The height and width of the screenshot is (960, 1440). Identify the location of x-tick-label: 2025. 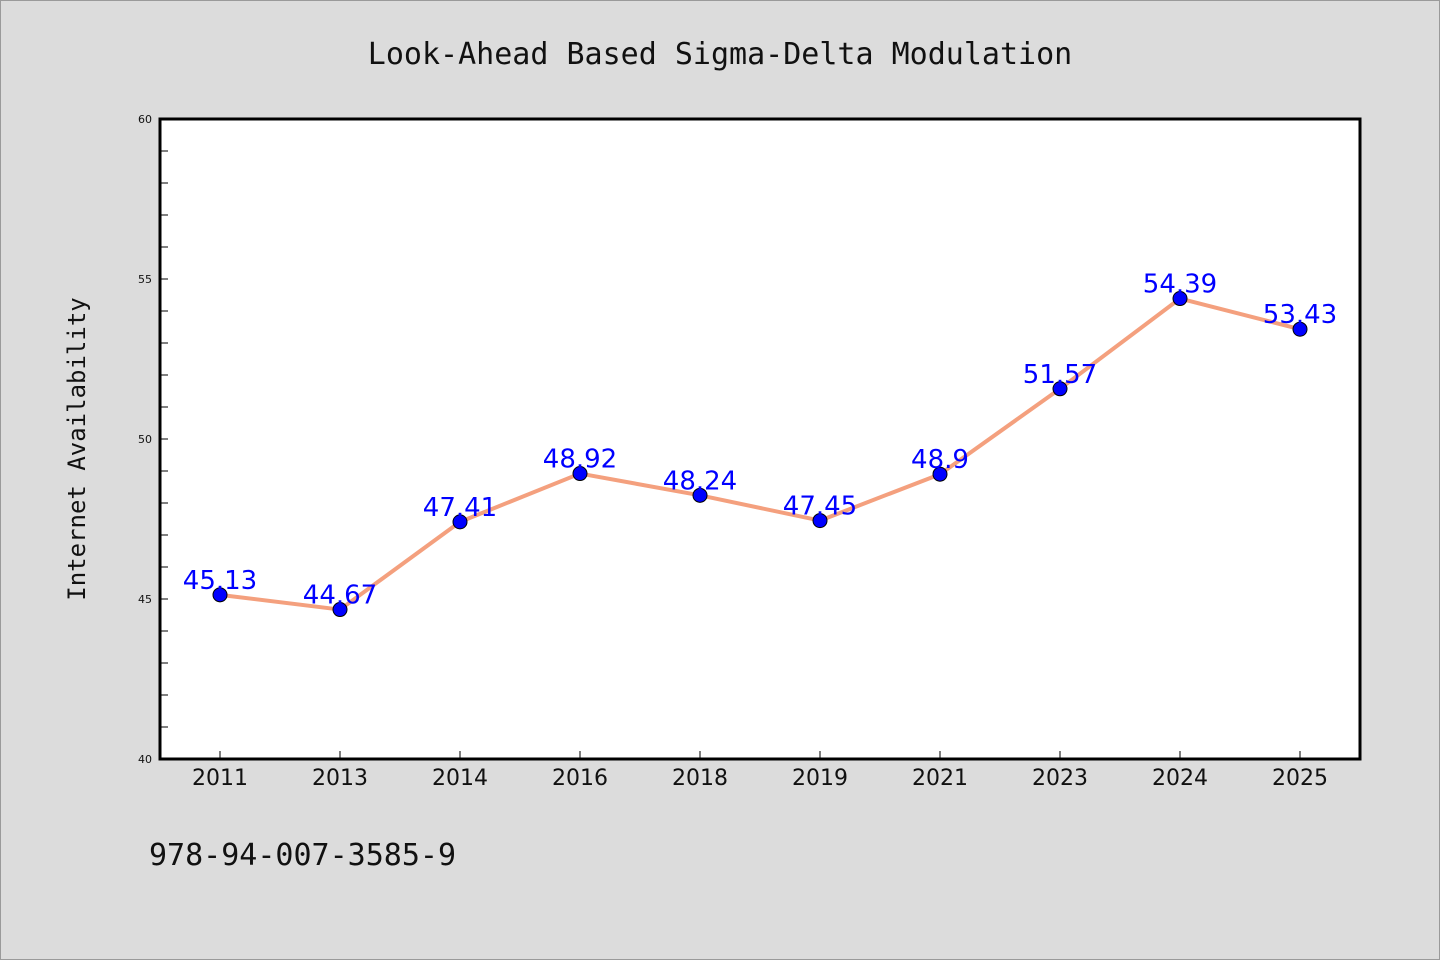
(1300, 778).